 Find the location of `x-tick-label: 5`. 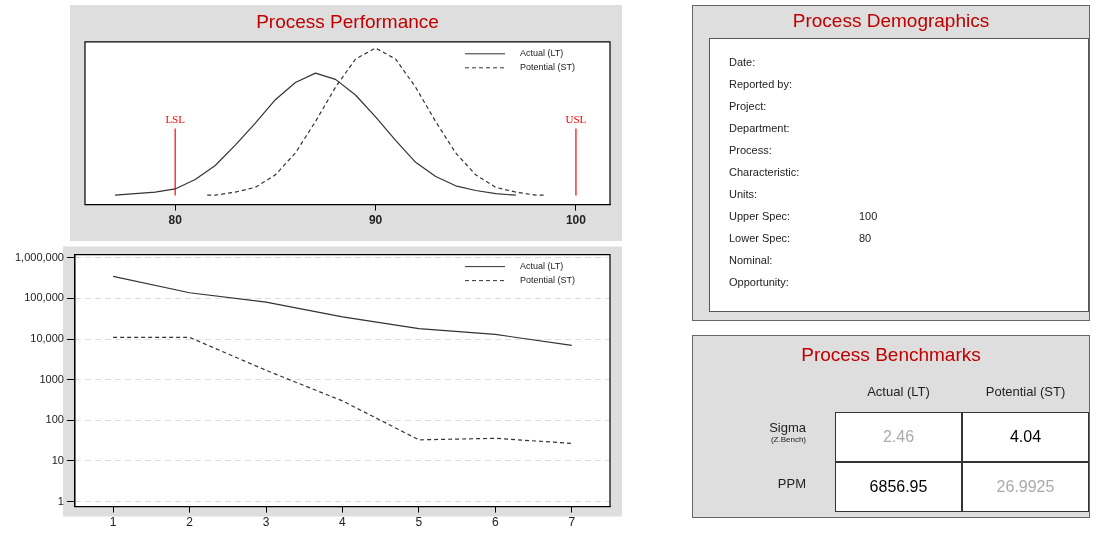

x-tick-label: 5 is located at coordinates (419, 522).